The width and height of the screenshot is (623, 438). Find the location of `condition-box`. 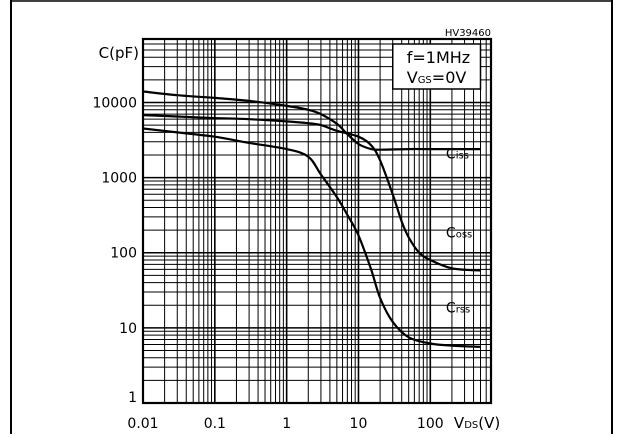

condition-box is located at coordinates (436, 66).